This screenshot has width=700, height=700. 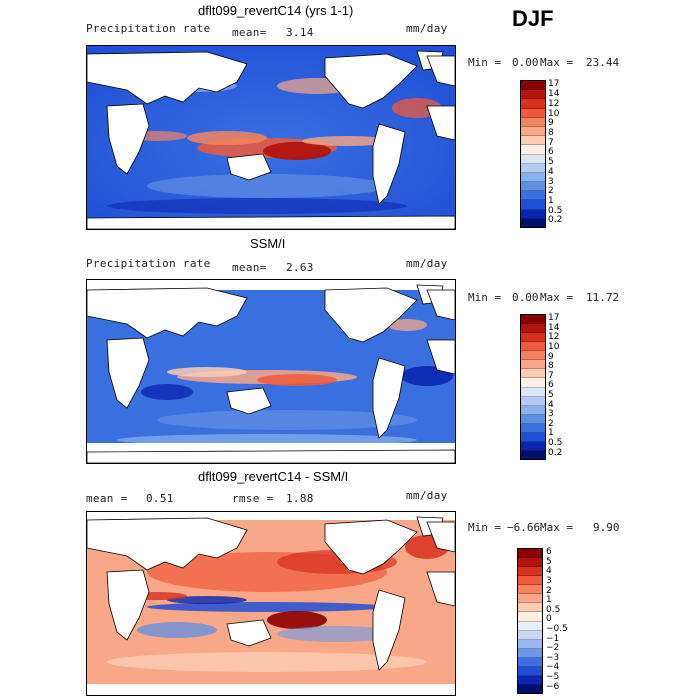 What do you see at coordinates (553, 677) in the screenshot?
I see `colorbar-level-label: −5` at bounding box center [553, 677].